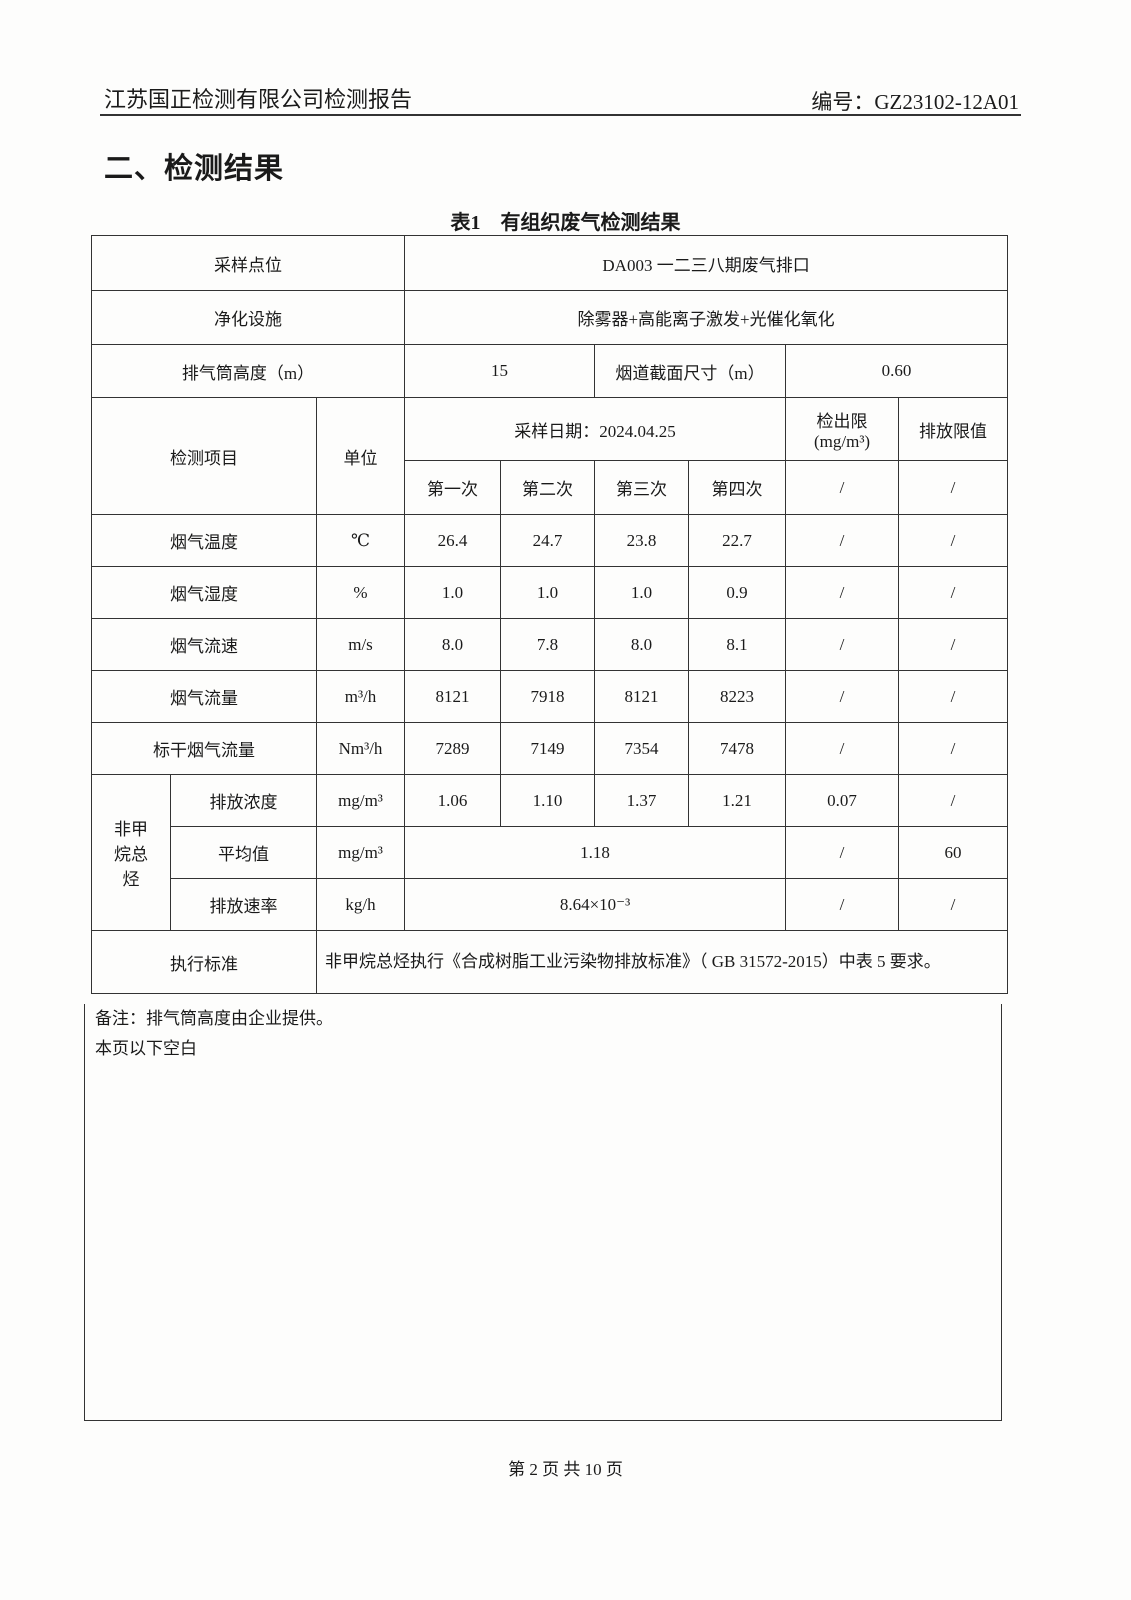  What do you see at coordinates (204, 748) in the screenshot?
I see `item-cell: 标干烟气流量` at bounding box center [204, 748].